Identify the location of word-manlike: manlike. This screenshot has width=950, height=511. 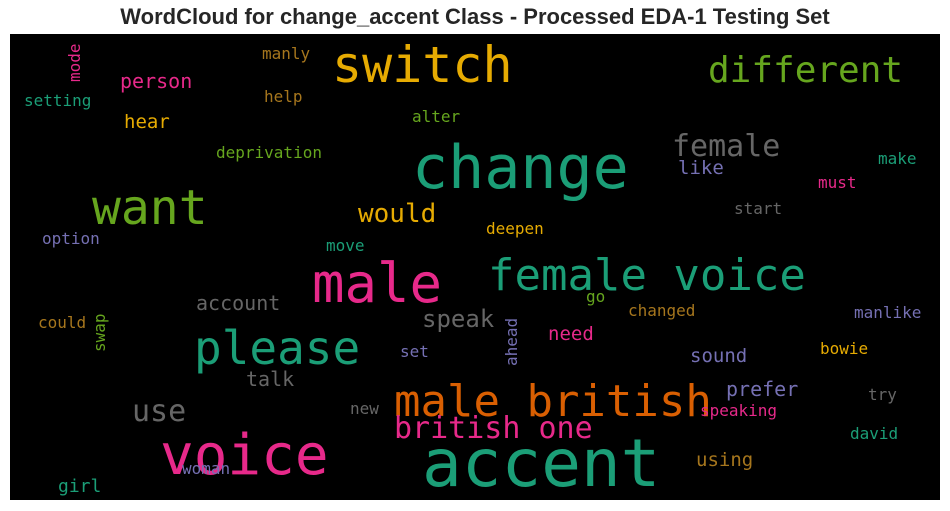
(887, 312).